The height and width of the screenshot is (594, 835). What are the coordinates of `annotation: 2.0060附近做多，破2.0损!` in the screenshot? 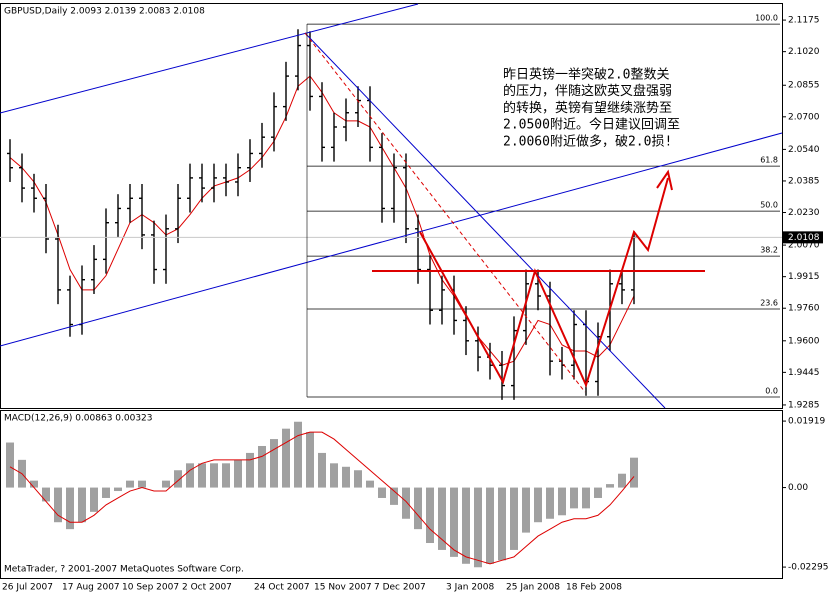 It's located at (587, 141).